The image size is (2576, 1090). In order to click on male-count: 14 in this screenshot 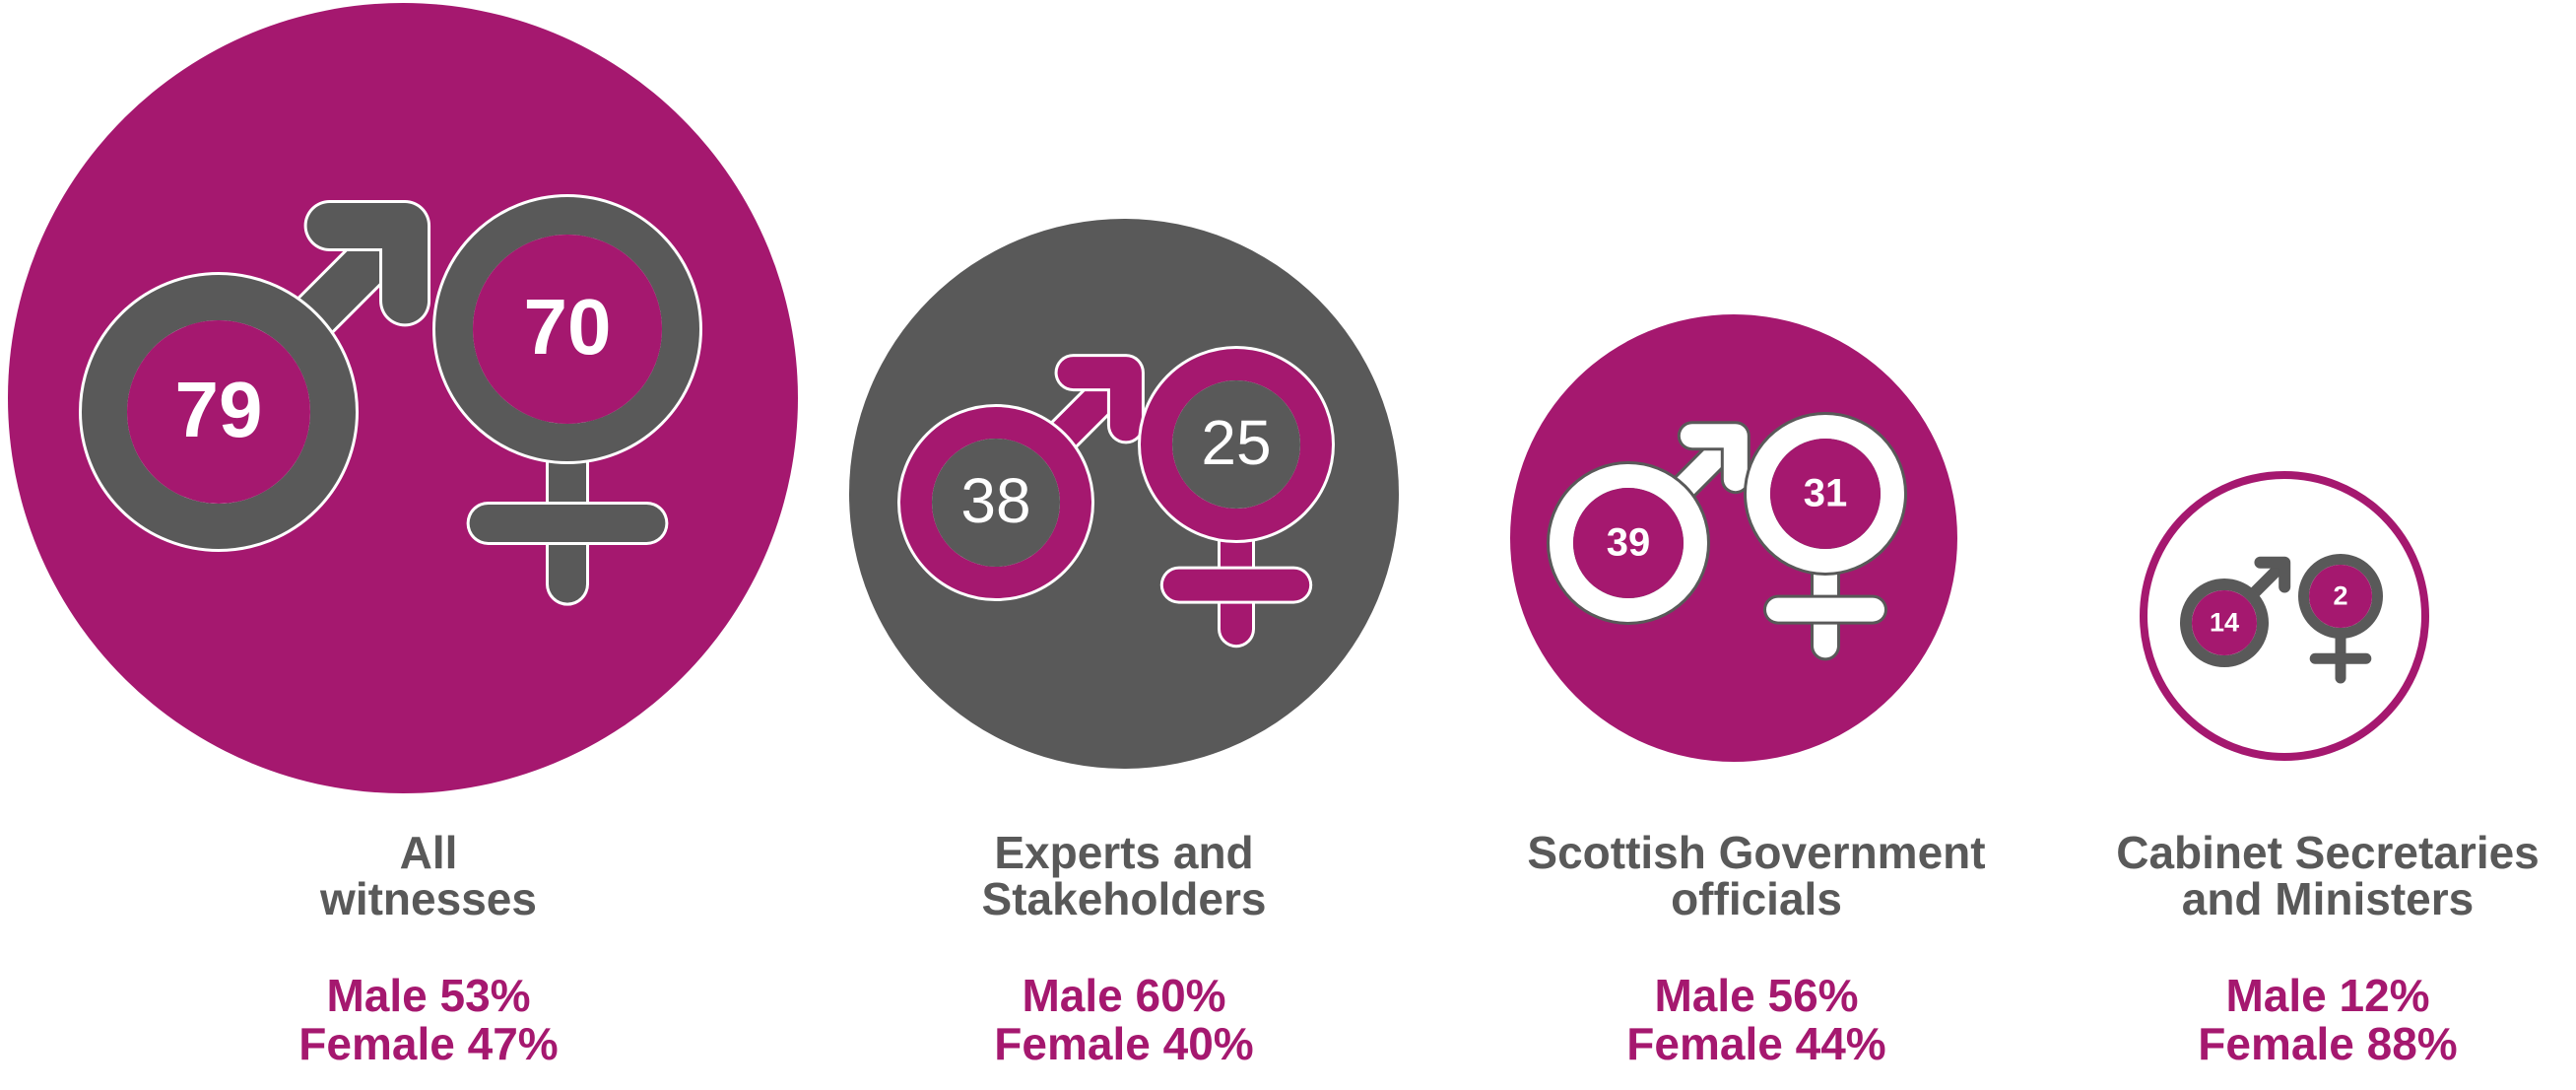, I will do `click(2225, 622)`.